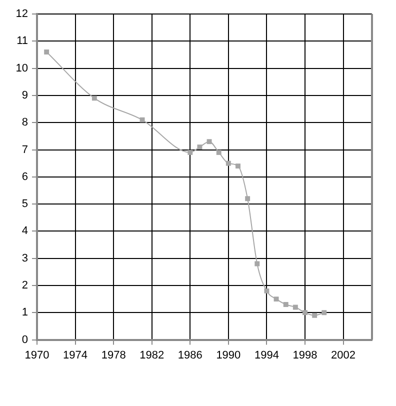 The width and height of the screenshot is (396, 406). I want to click on y-tick-label: 12, so click(22, 14).